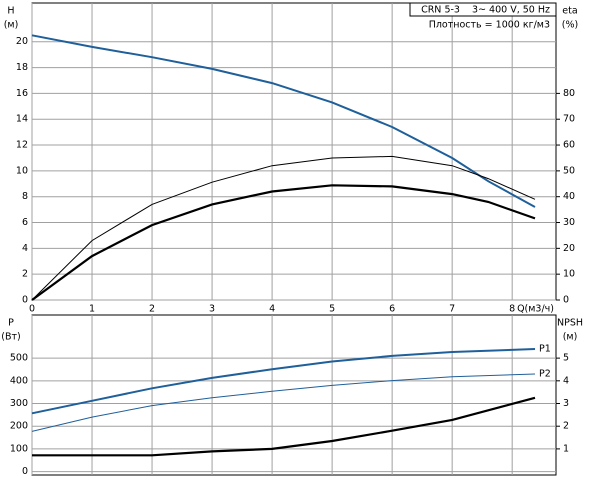  I want to click on y2-tick-label: 20, so click(569, 248).